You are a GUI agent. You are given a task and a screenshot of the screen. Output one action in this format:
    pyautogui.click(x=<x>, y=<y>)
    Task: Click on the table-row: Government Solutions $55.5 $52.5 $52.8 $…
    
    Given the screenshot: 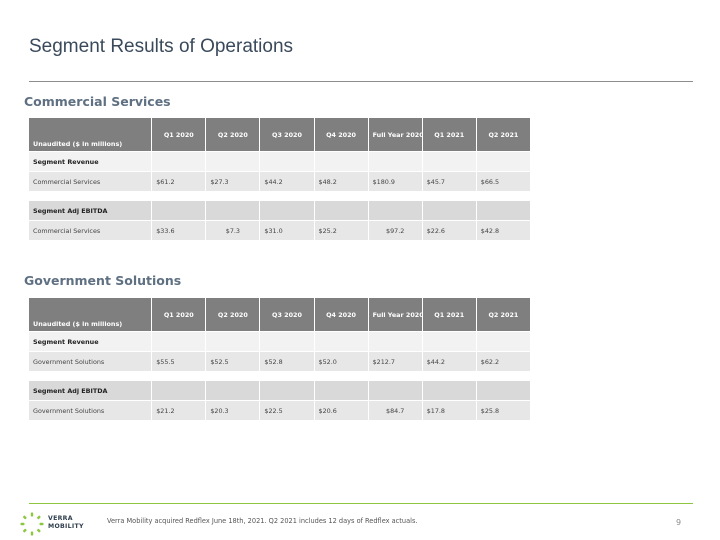 What is the action you would take?
    pyautogui.click(x=279, y=361)
    